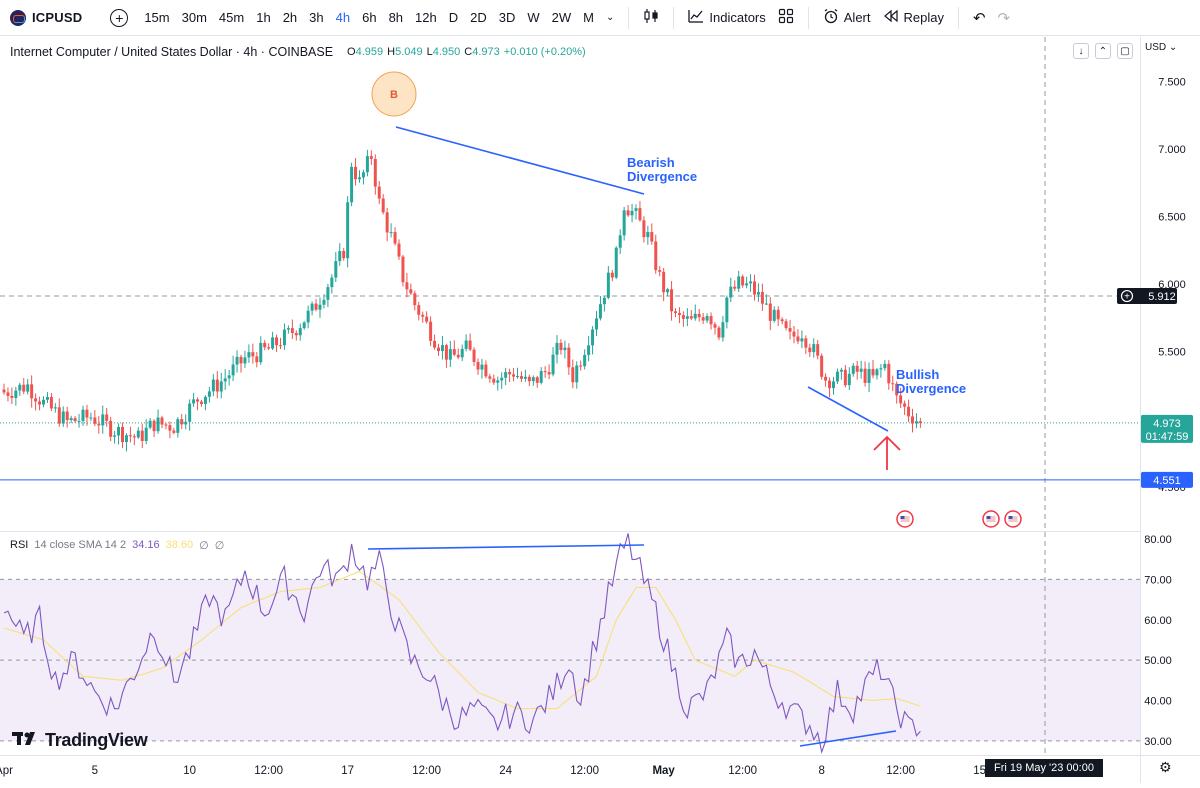 This screenshot has width=1200, height=788. Describe the element at coordinates (263, 17) in the screenshot. I see `interval-1h: 1h` at that location.